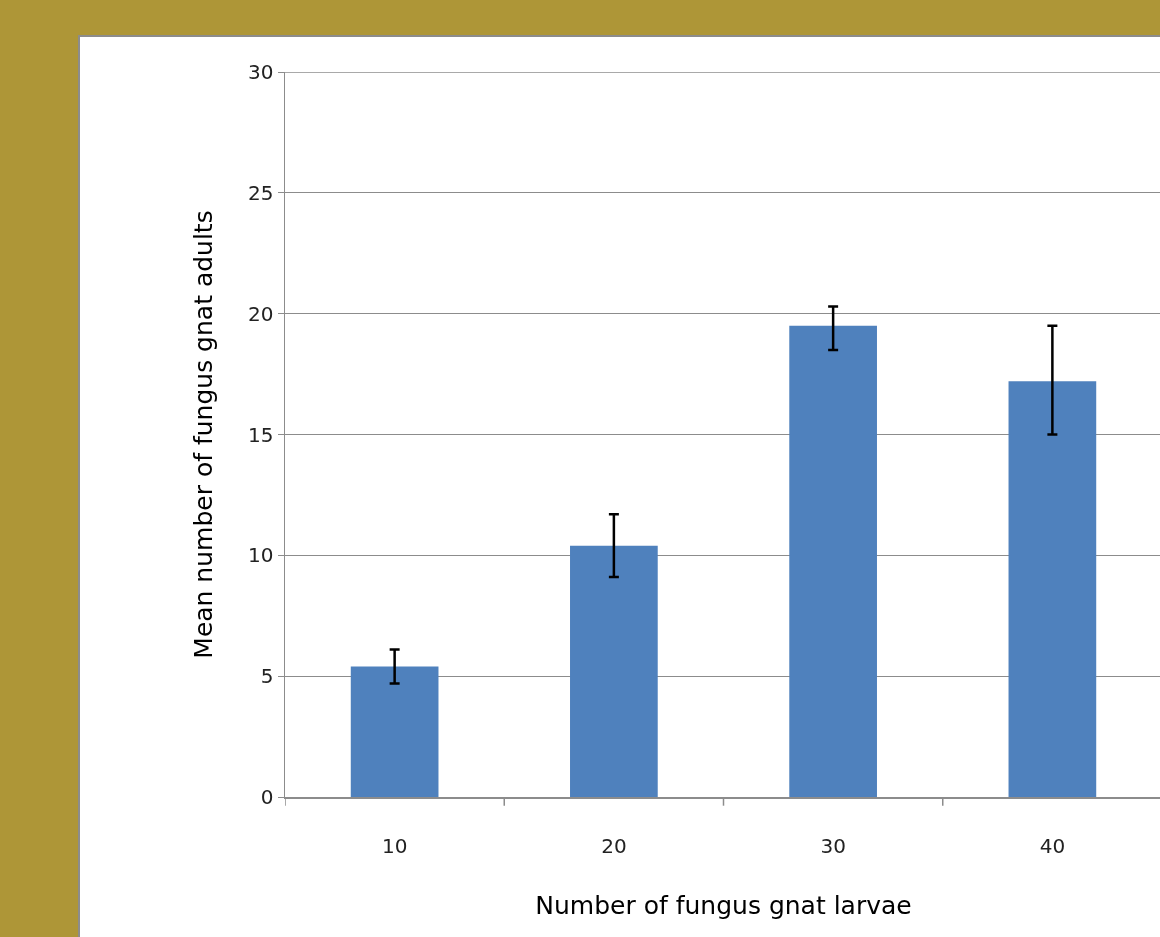 This screenshot has height=937, width=1160. What do you see at coordinates (204, 434) in the screenshot?
I see `y-axis-title: Mean number of fungus gnat adults` at bounding box center [204, 434].